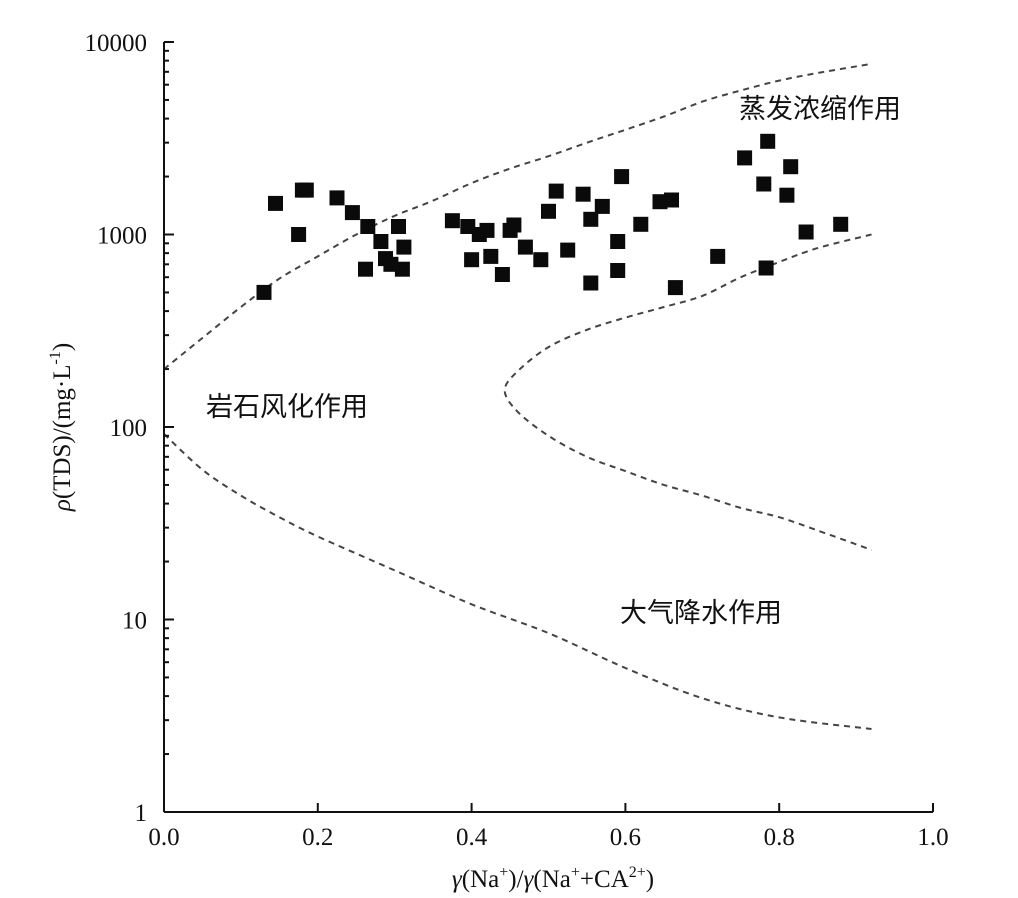 This screenshot has width=1018, height=898. Describe the element at coordinates (553, 878) in the screenshot. I see `x-axis-title: γ(Na+)/γ(Na++CA2+)` at that location.